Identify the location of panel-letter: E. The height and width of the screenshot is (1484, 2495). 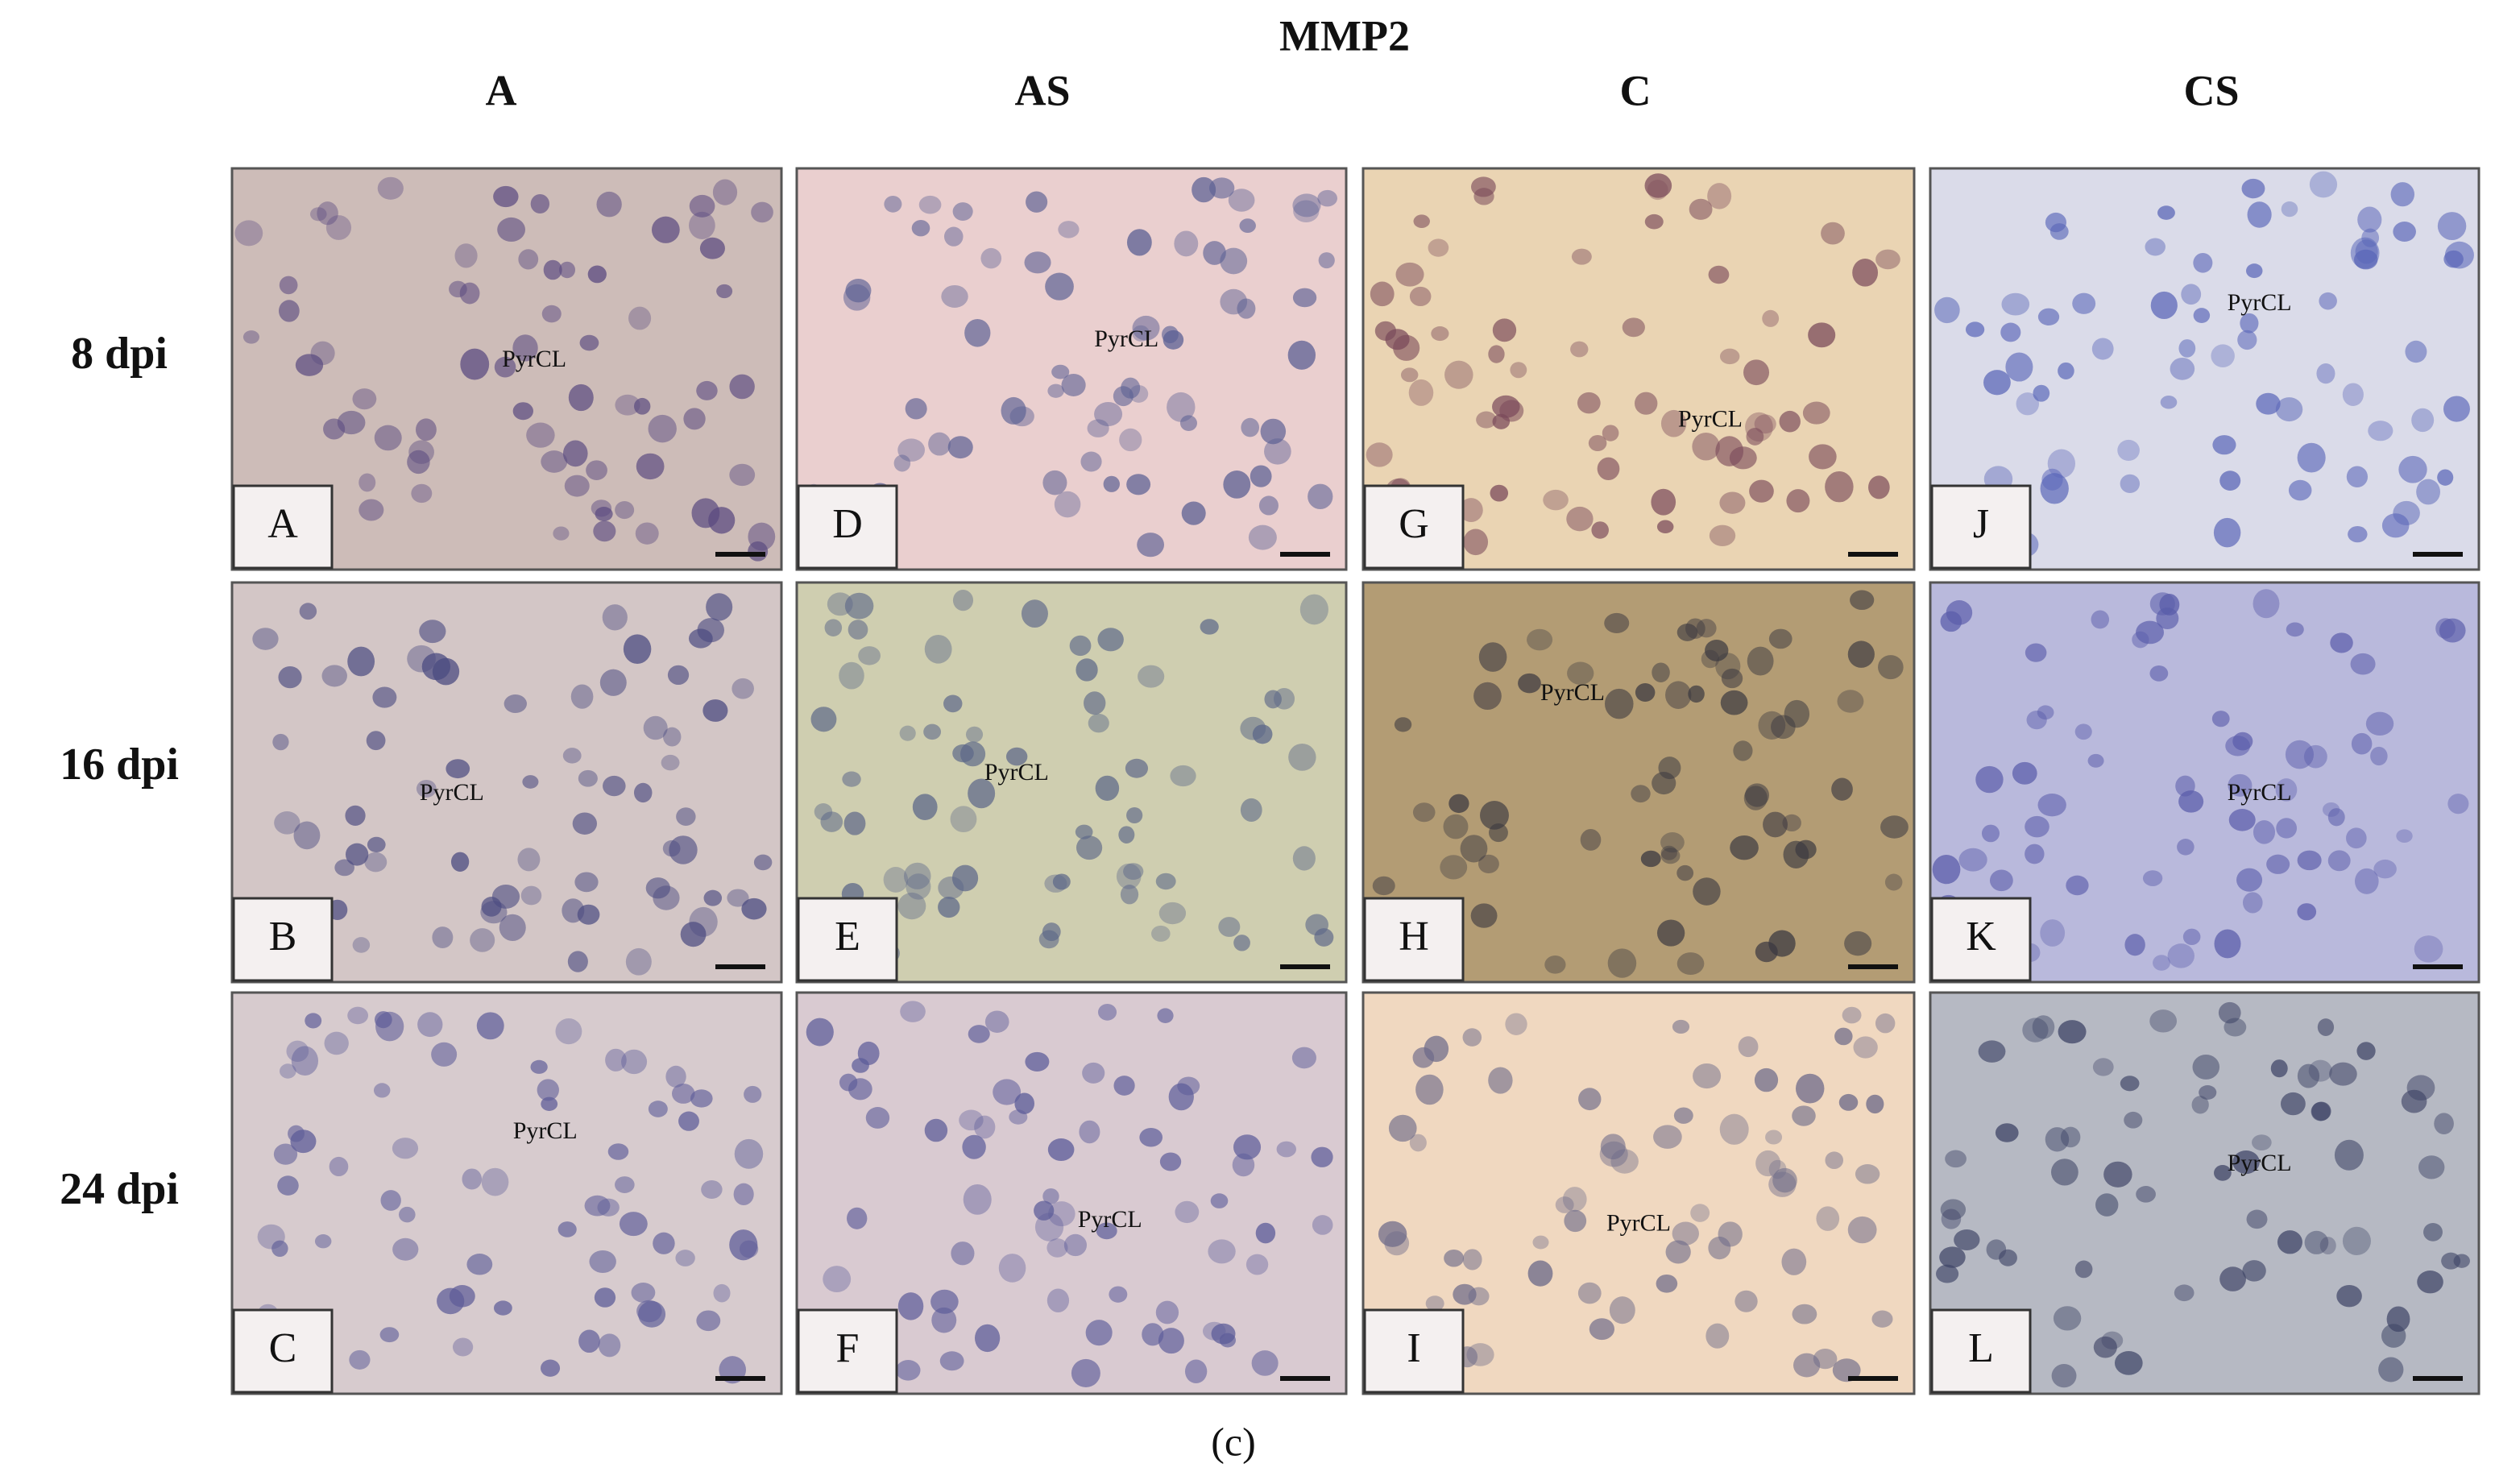
(848, 937).